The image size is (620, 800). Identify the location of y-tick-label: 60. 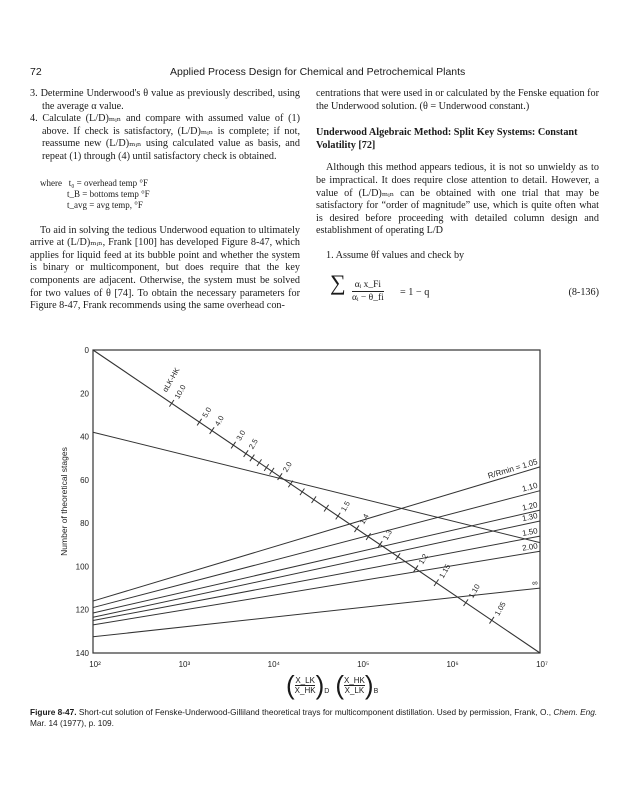
(84, 480).